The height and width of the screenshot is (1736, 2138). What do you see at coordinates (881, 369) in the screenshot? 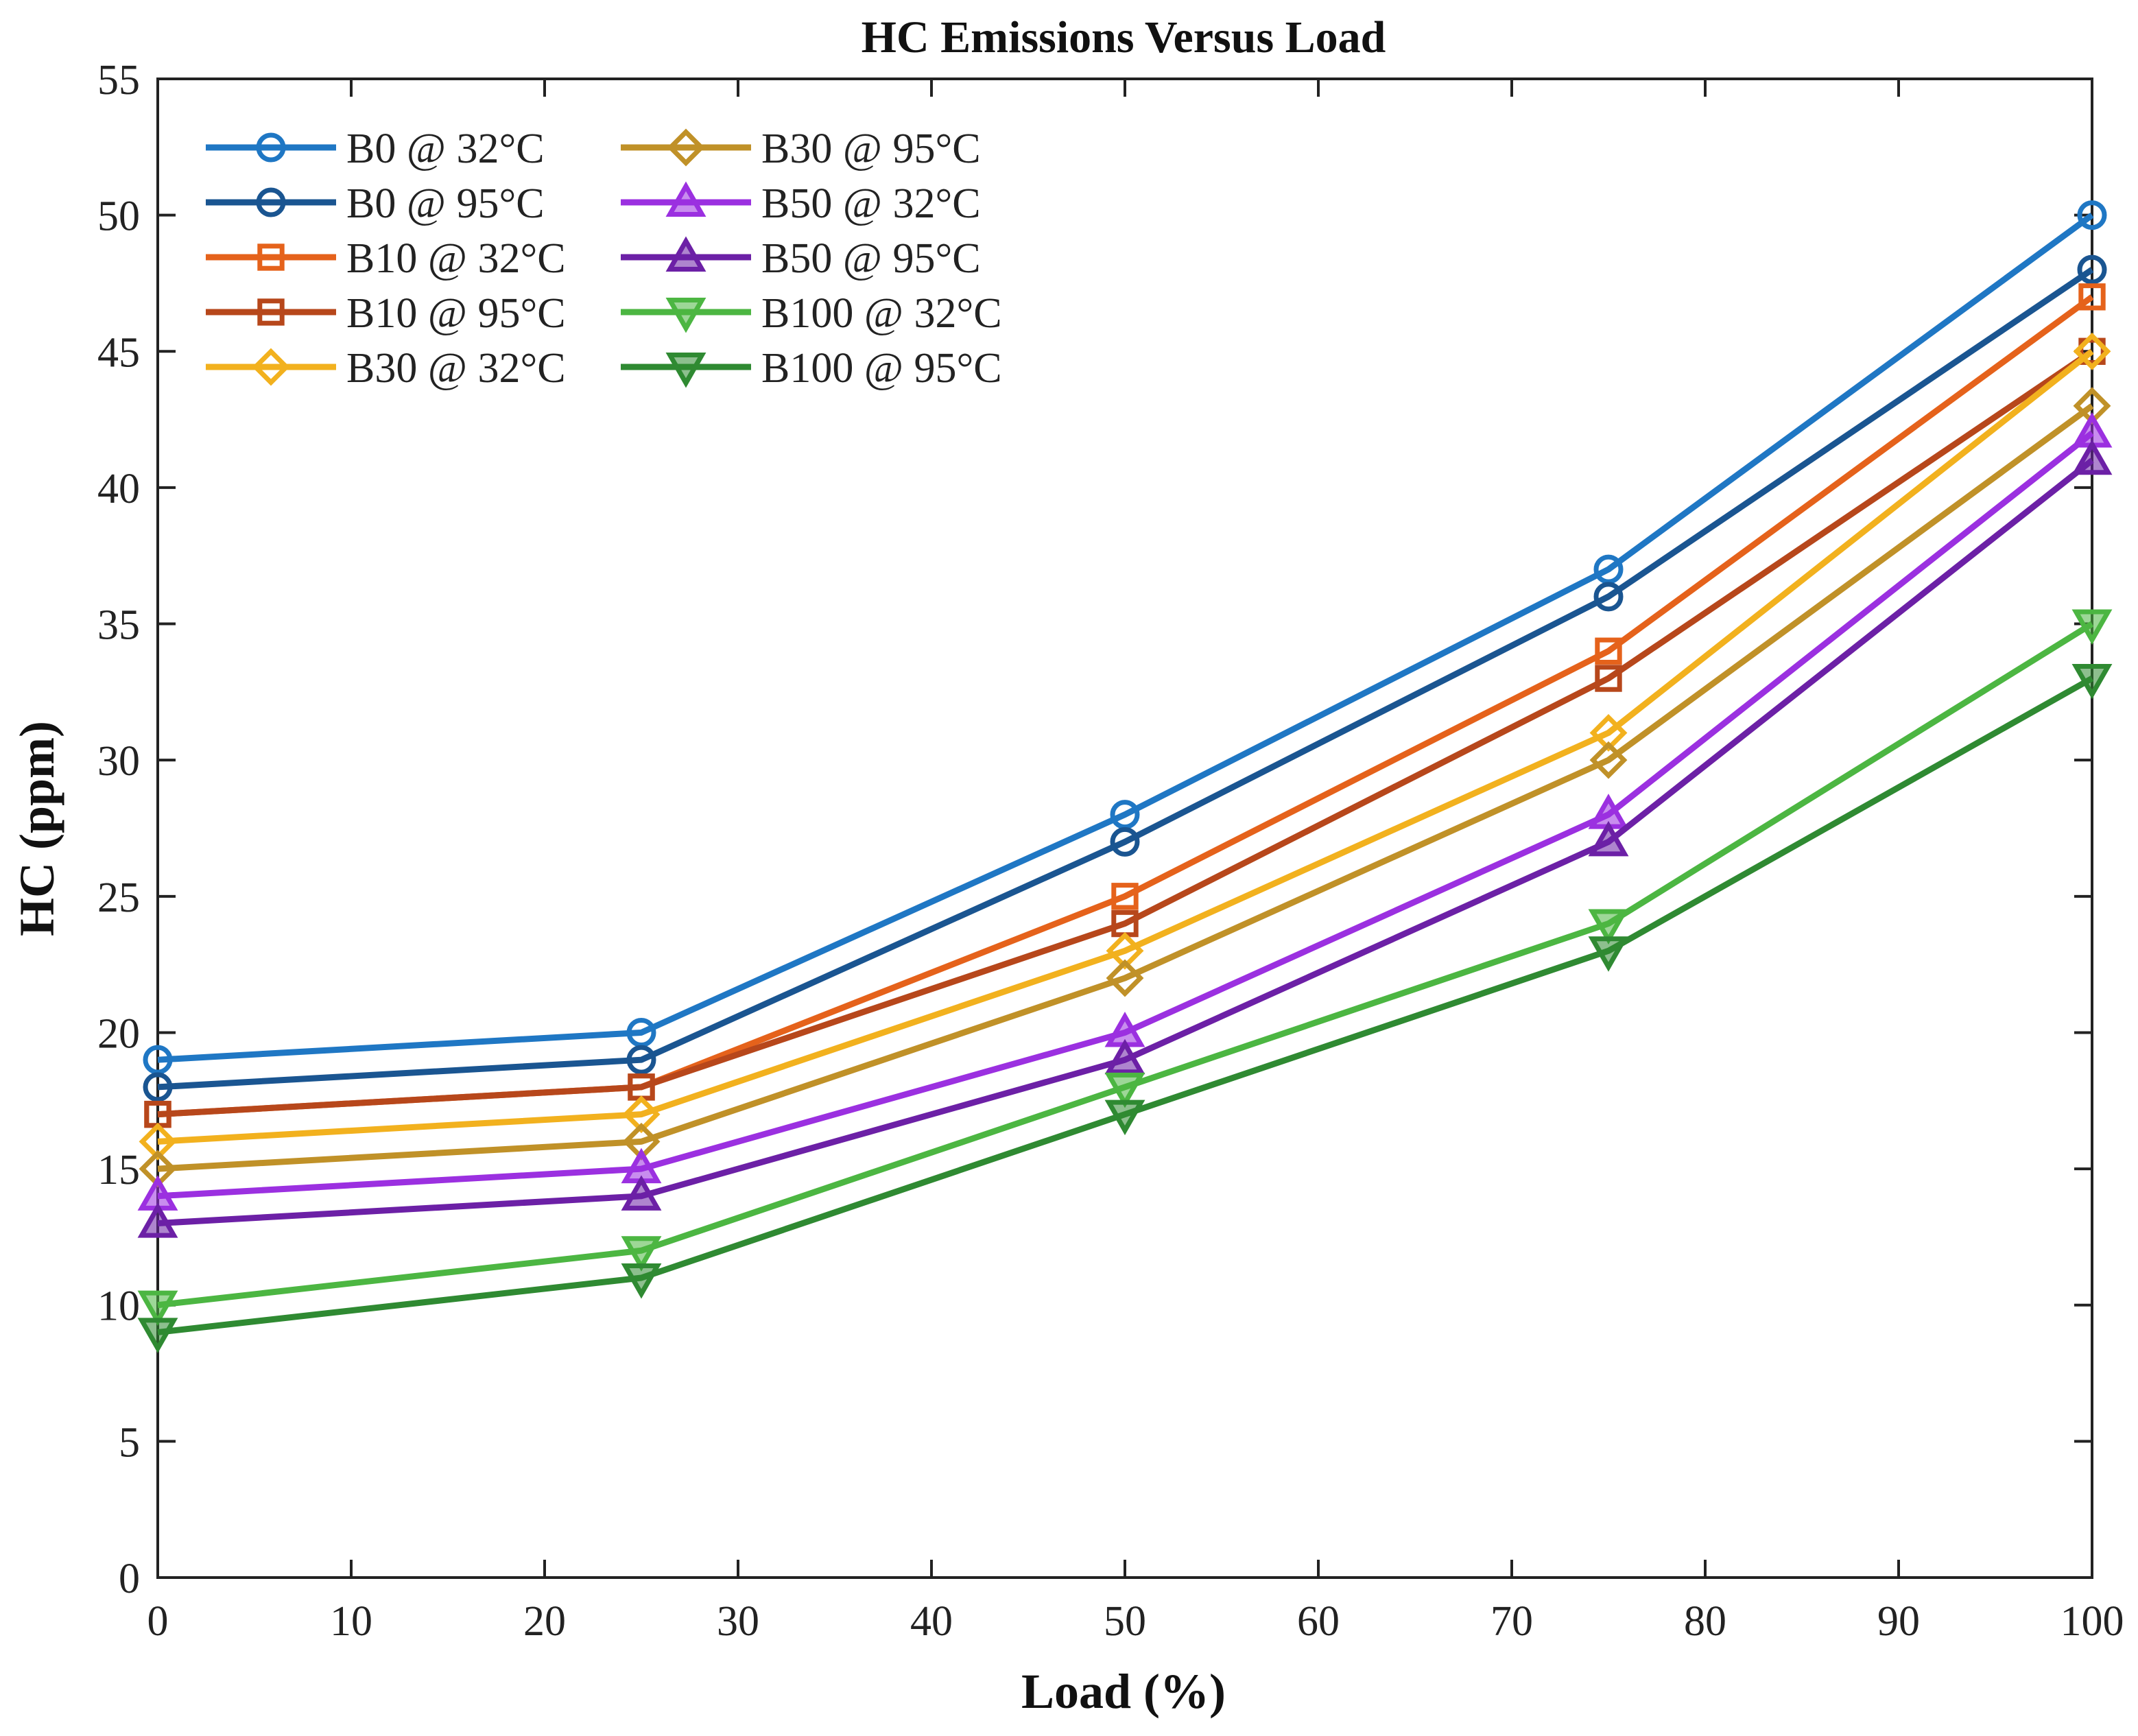
I see `legend-label: B100 @ 95°C` at bounding box center [881, 369].